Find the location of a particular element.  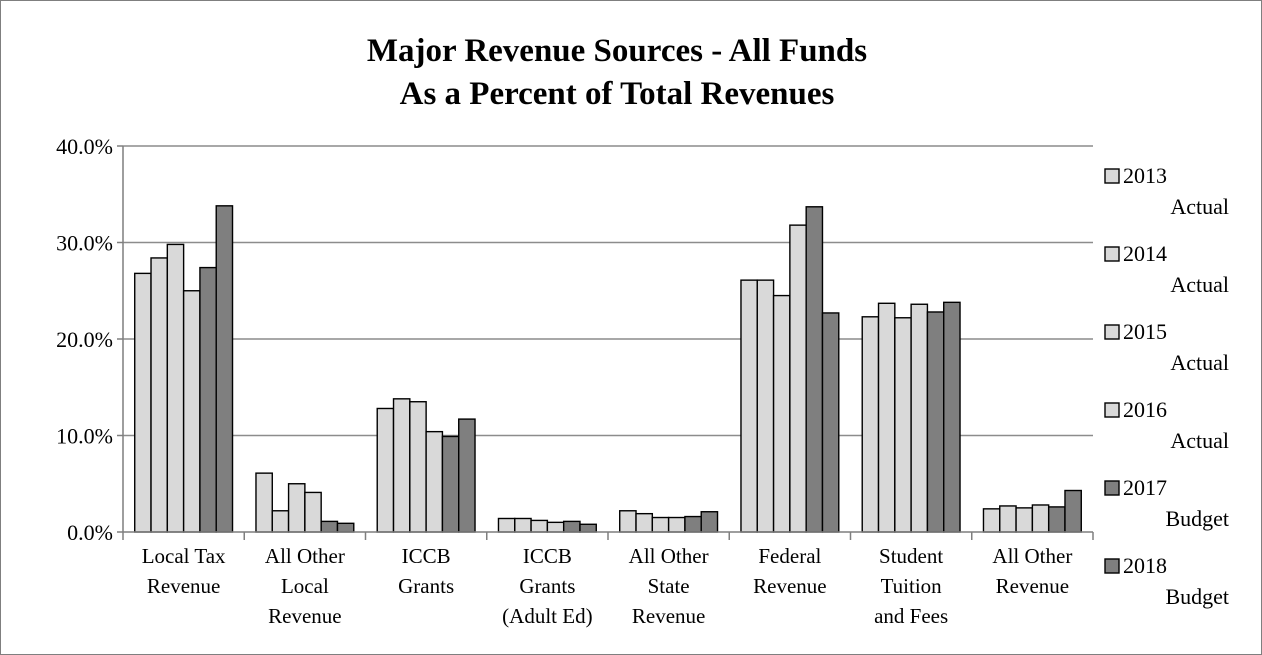

legend-label: 2014 is located at coordinates (1145, 253).